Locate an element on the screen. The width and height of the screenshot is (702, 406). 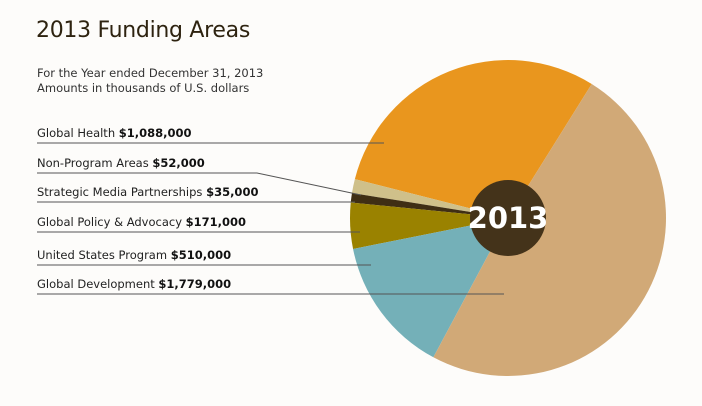
slice-label: Global Health $1,088,000 is located at coordinates (114, 133).